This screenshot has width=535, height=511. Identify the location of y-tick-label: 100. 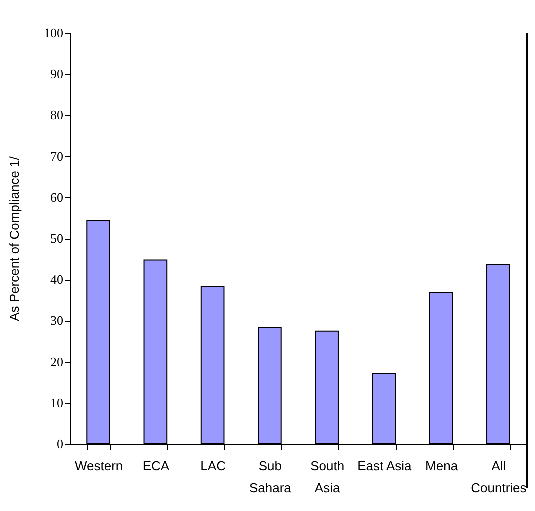
(54, 33).